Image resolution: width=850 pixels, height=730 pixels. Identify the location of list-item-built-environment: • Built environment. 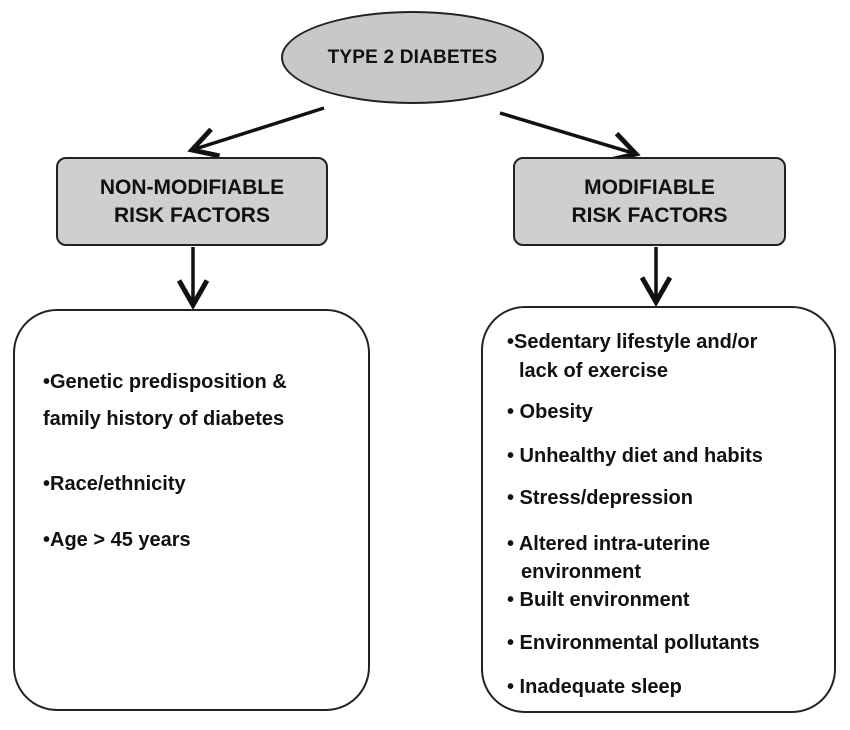
(598, 600).